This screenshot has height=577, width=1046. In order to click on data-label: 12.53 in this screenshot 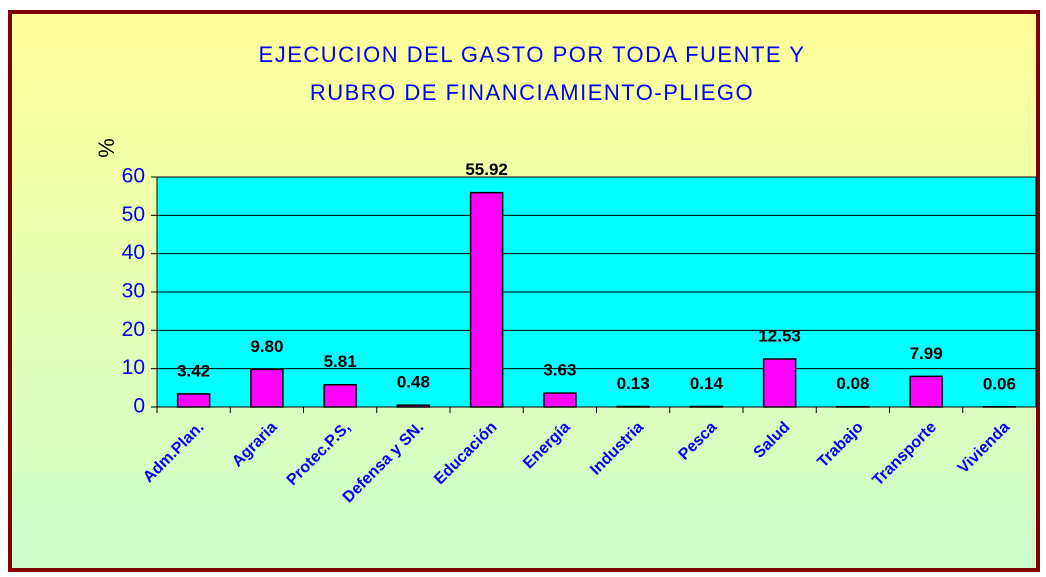, I will do `click(779, 335)`.